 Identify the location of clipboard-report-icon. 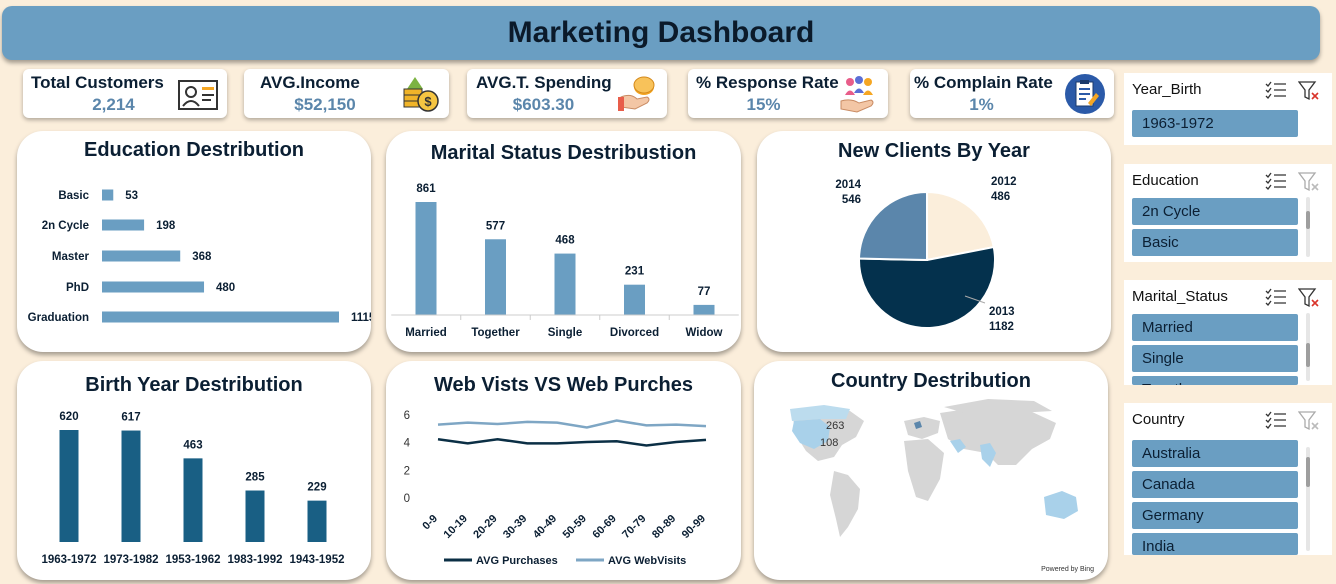
(1085, 94).